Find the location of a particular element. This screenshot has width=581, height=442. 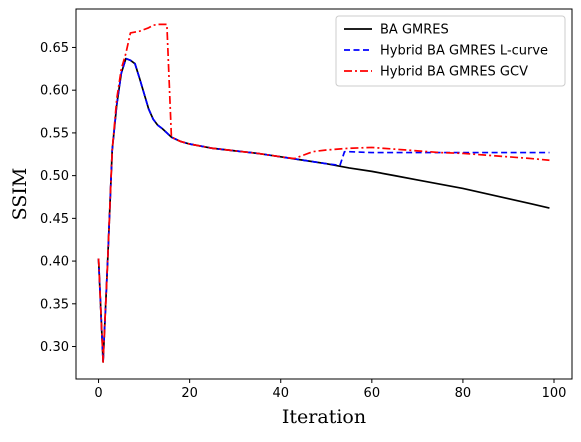

legend-box is located at coordinates (450, 51).